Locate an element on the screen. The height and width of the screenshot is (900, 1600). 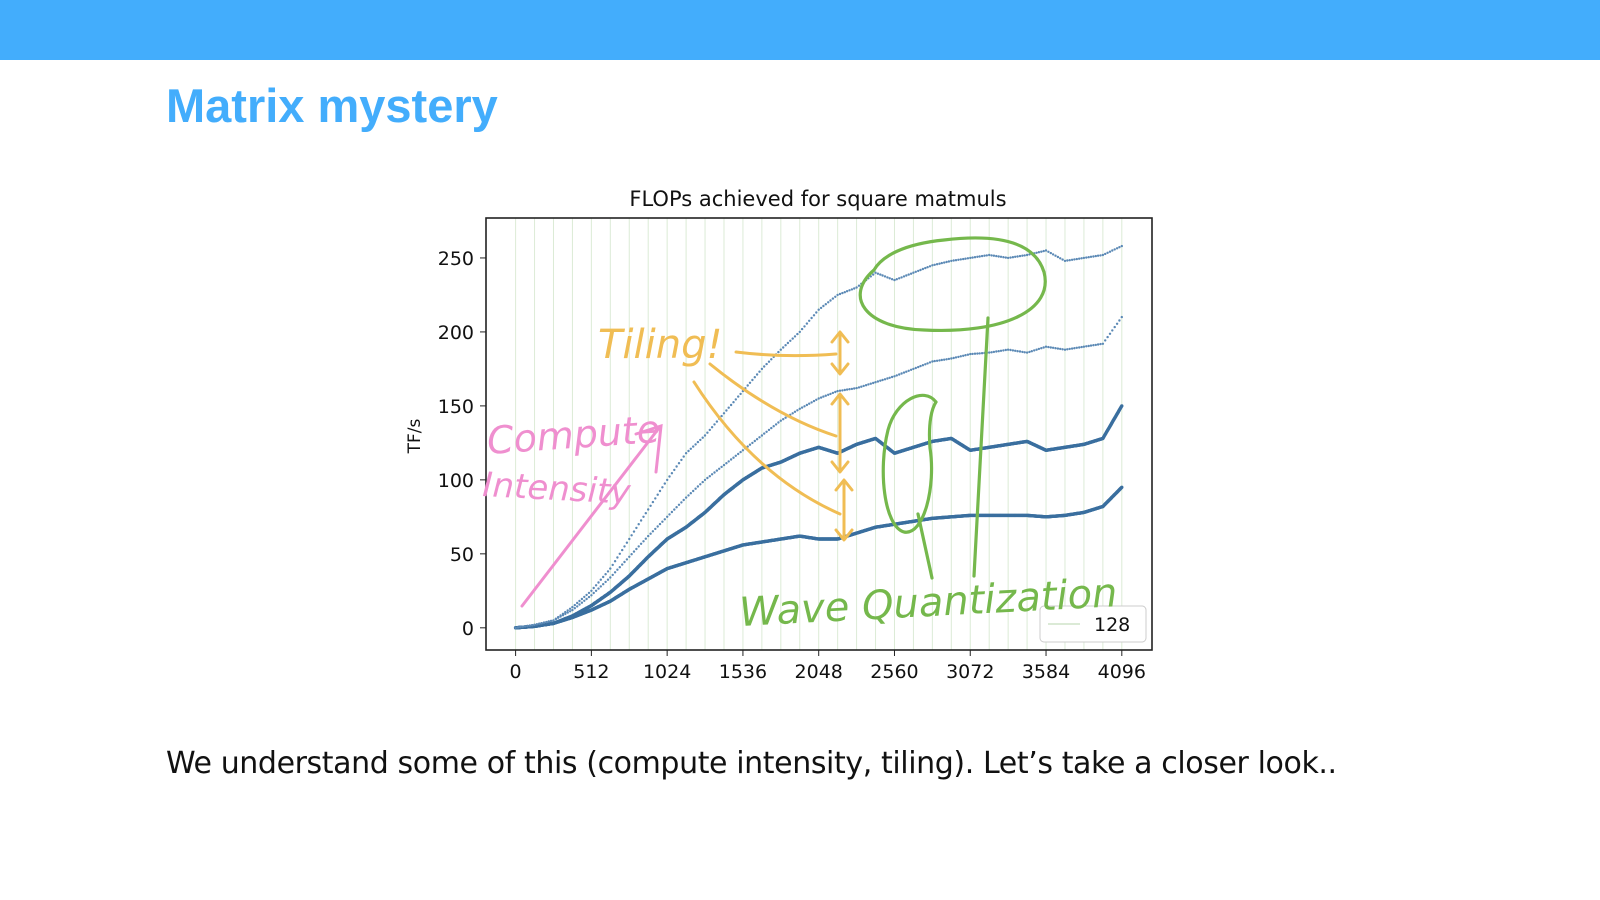
annotation-intensity: Intensity is located at coordinates (557, 489).